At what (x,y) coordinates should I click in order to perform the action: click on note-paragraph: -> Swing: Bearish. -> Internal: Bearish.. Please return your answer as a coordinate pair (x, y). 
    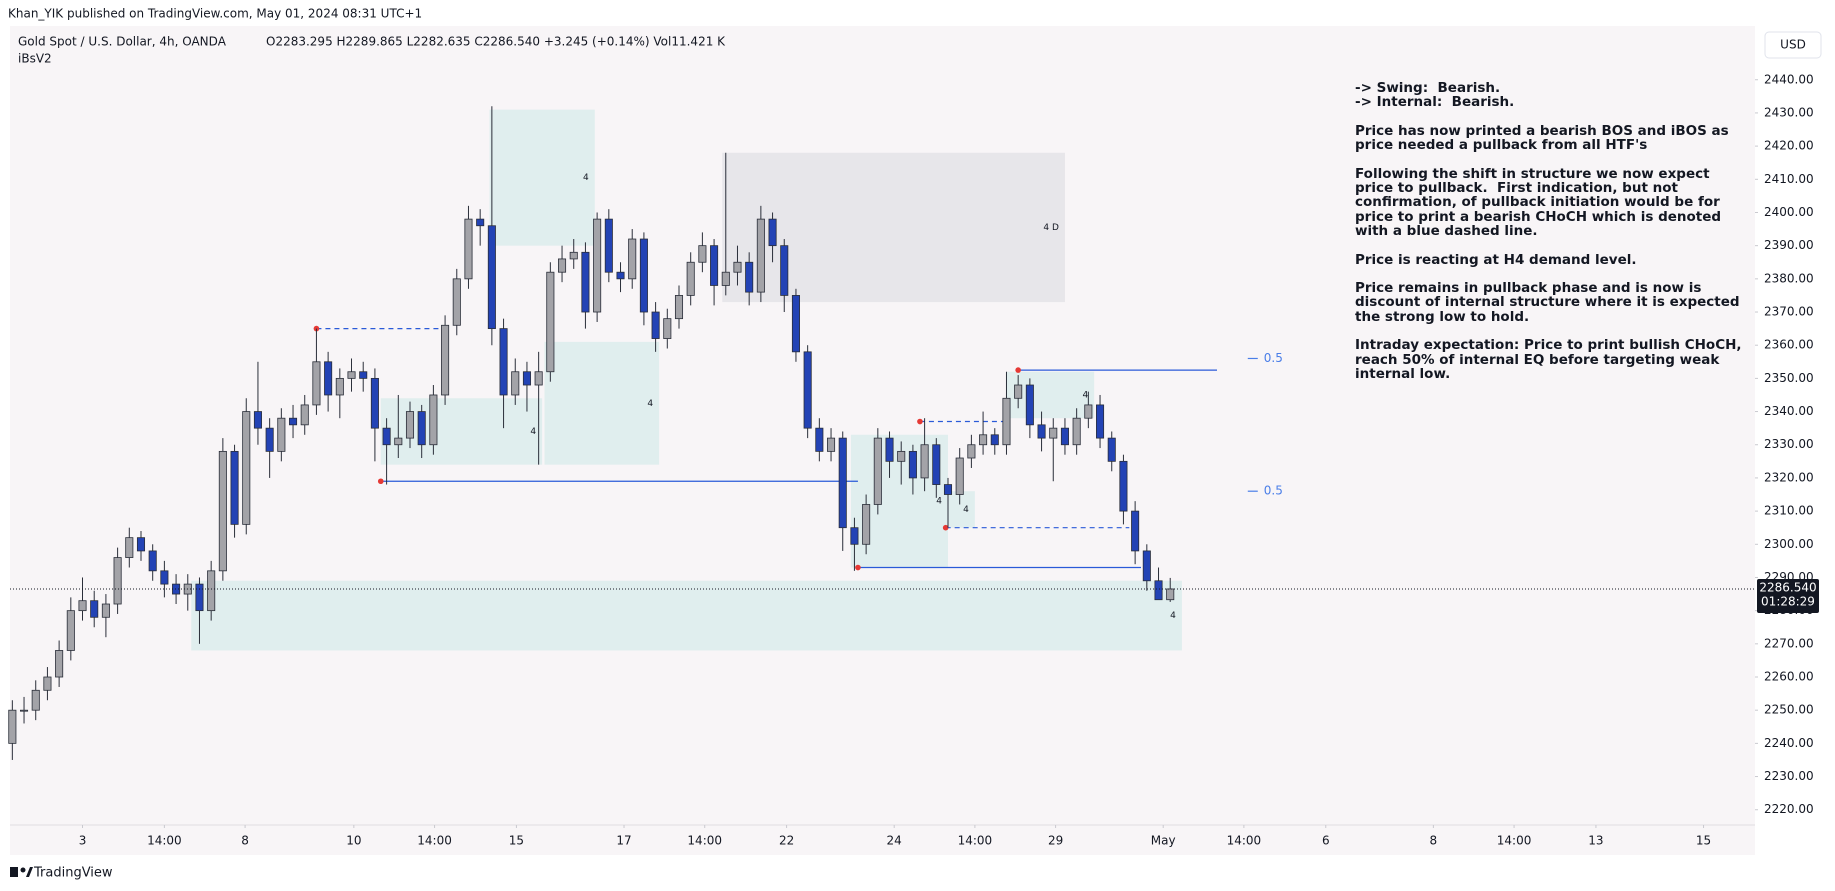
    Looking at the image, I should click on (1548, 95).